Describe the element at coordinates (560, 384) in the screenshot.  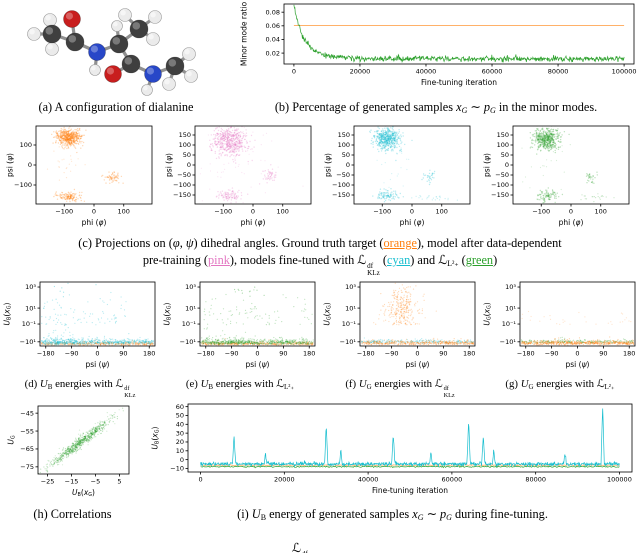
I see `caption-g: (g) UG energies with ℒL²₊` at that location.